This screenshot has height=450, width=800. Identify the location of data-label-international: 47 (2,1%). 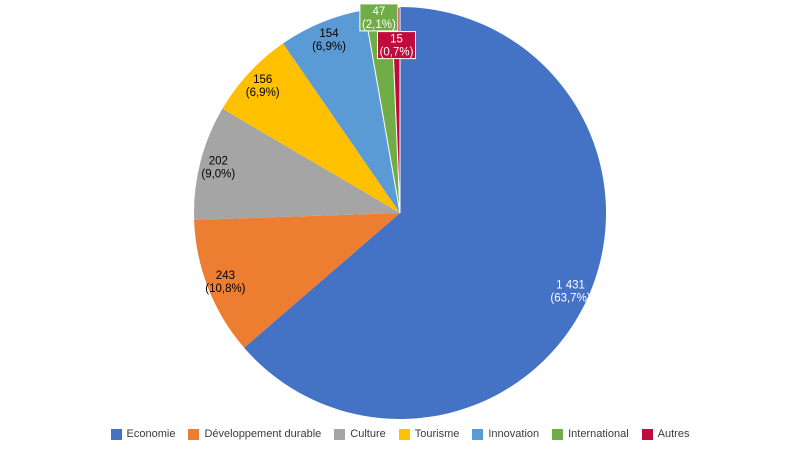
(379, 18).